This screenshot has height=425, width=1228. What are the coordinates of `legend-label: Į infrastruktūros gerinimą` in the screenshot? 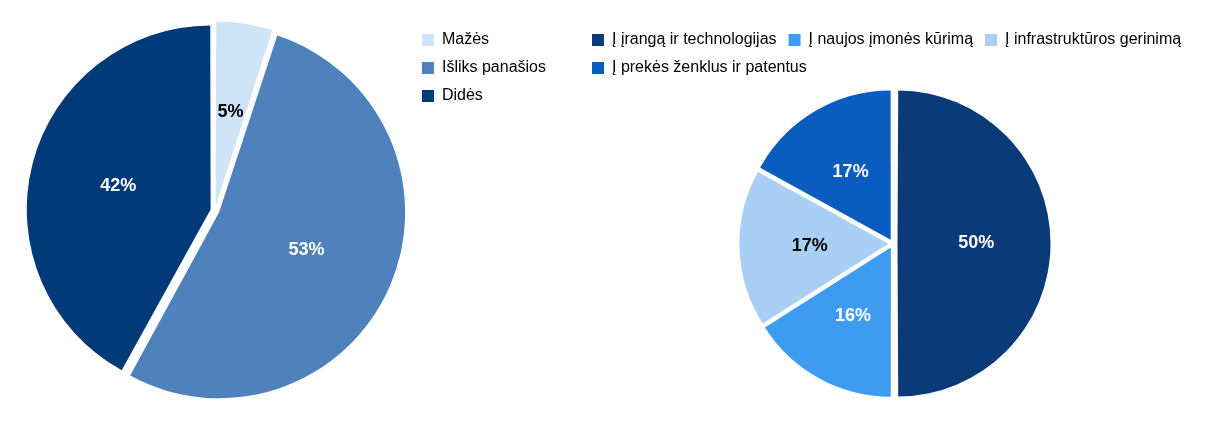 It's located at (1093, 39).